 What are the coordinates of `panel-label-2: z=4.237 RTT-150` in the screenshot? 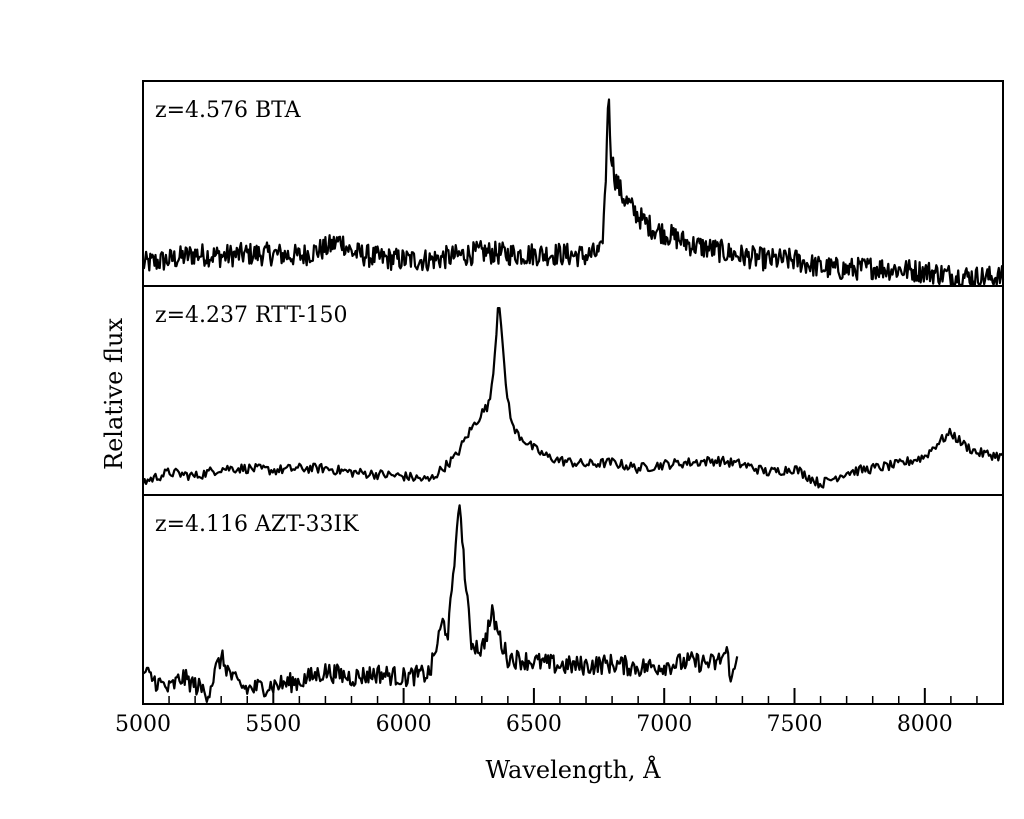 It's located at (251, 315).